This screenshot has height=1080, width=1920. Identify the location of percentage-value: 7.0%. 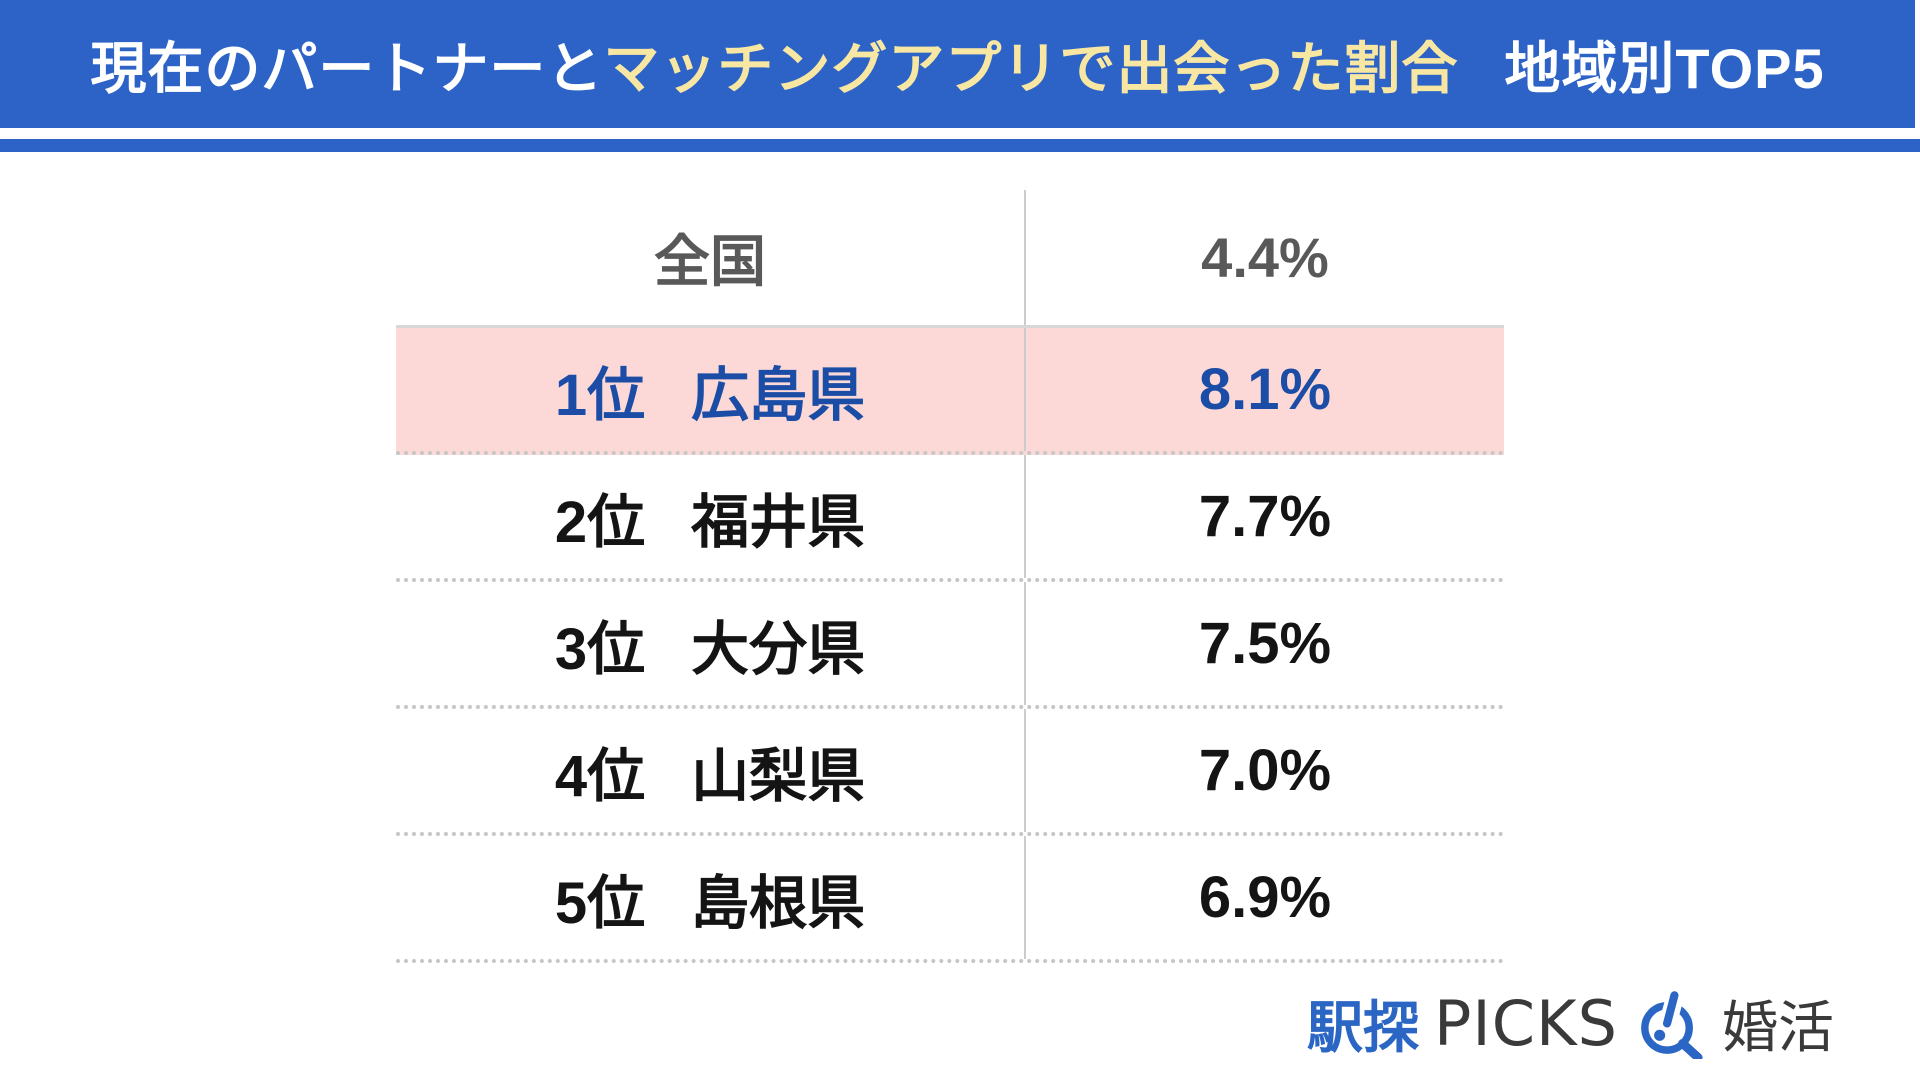
(1265, 770).